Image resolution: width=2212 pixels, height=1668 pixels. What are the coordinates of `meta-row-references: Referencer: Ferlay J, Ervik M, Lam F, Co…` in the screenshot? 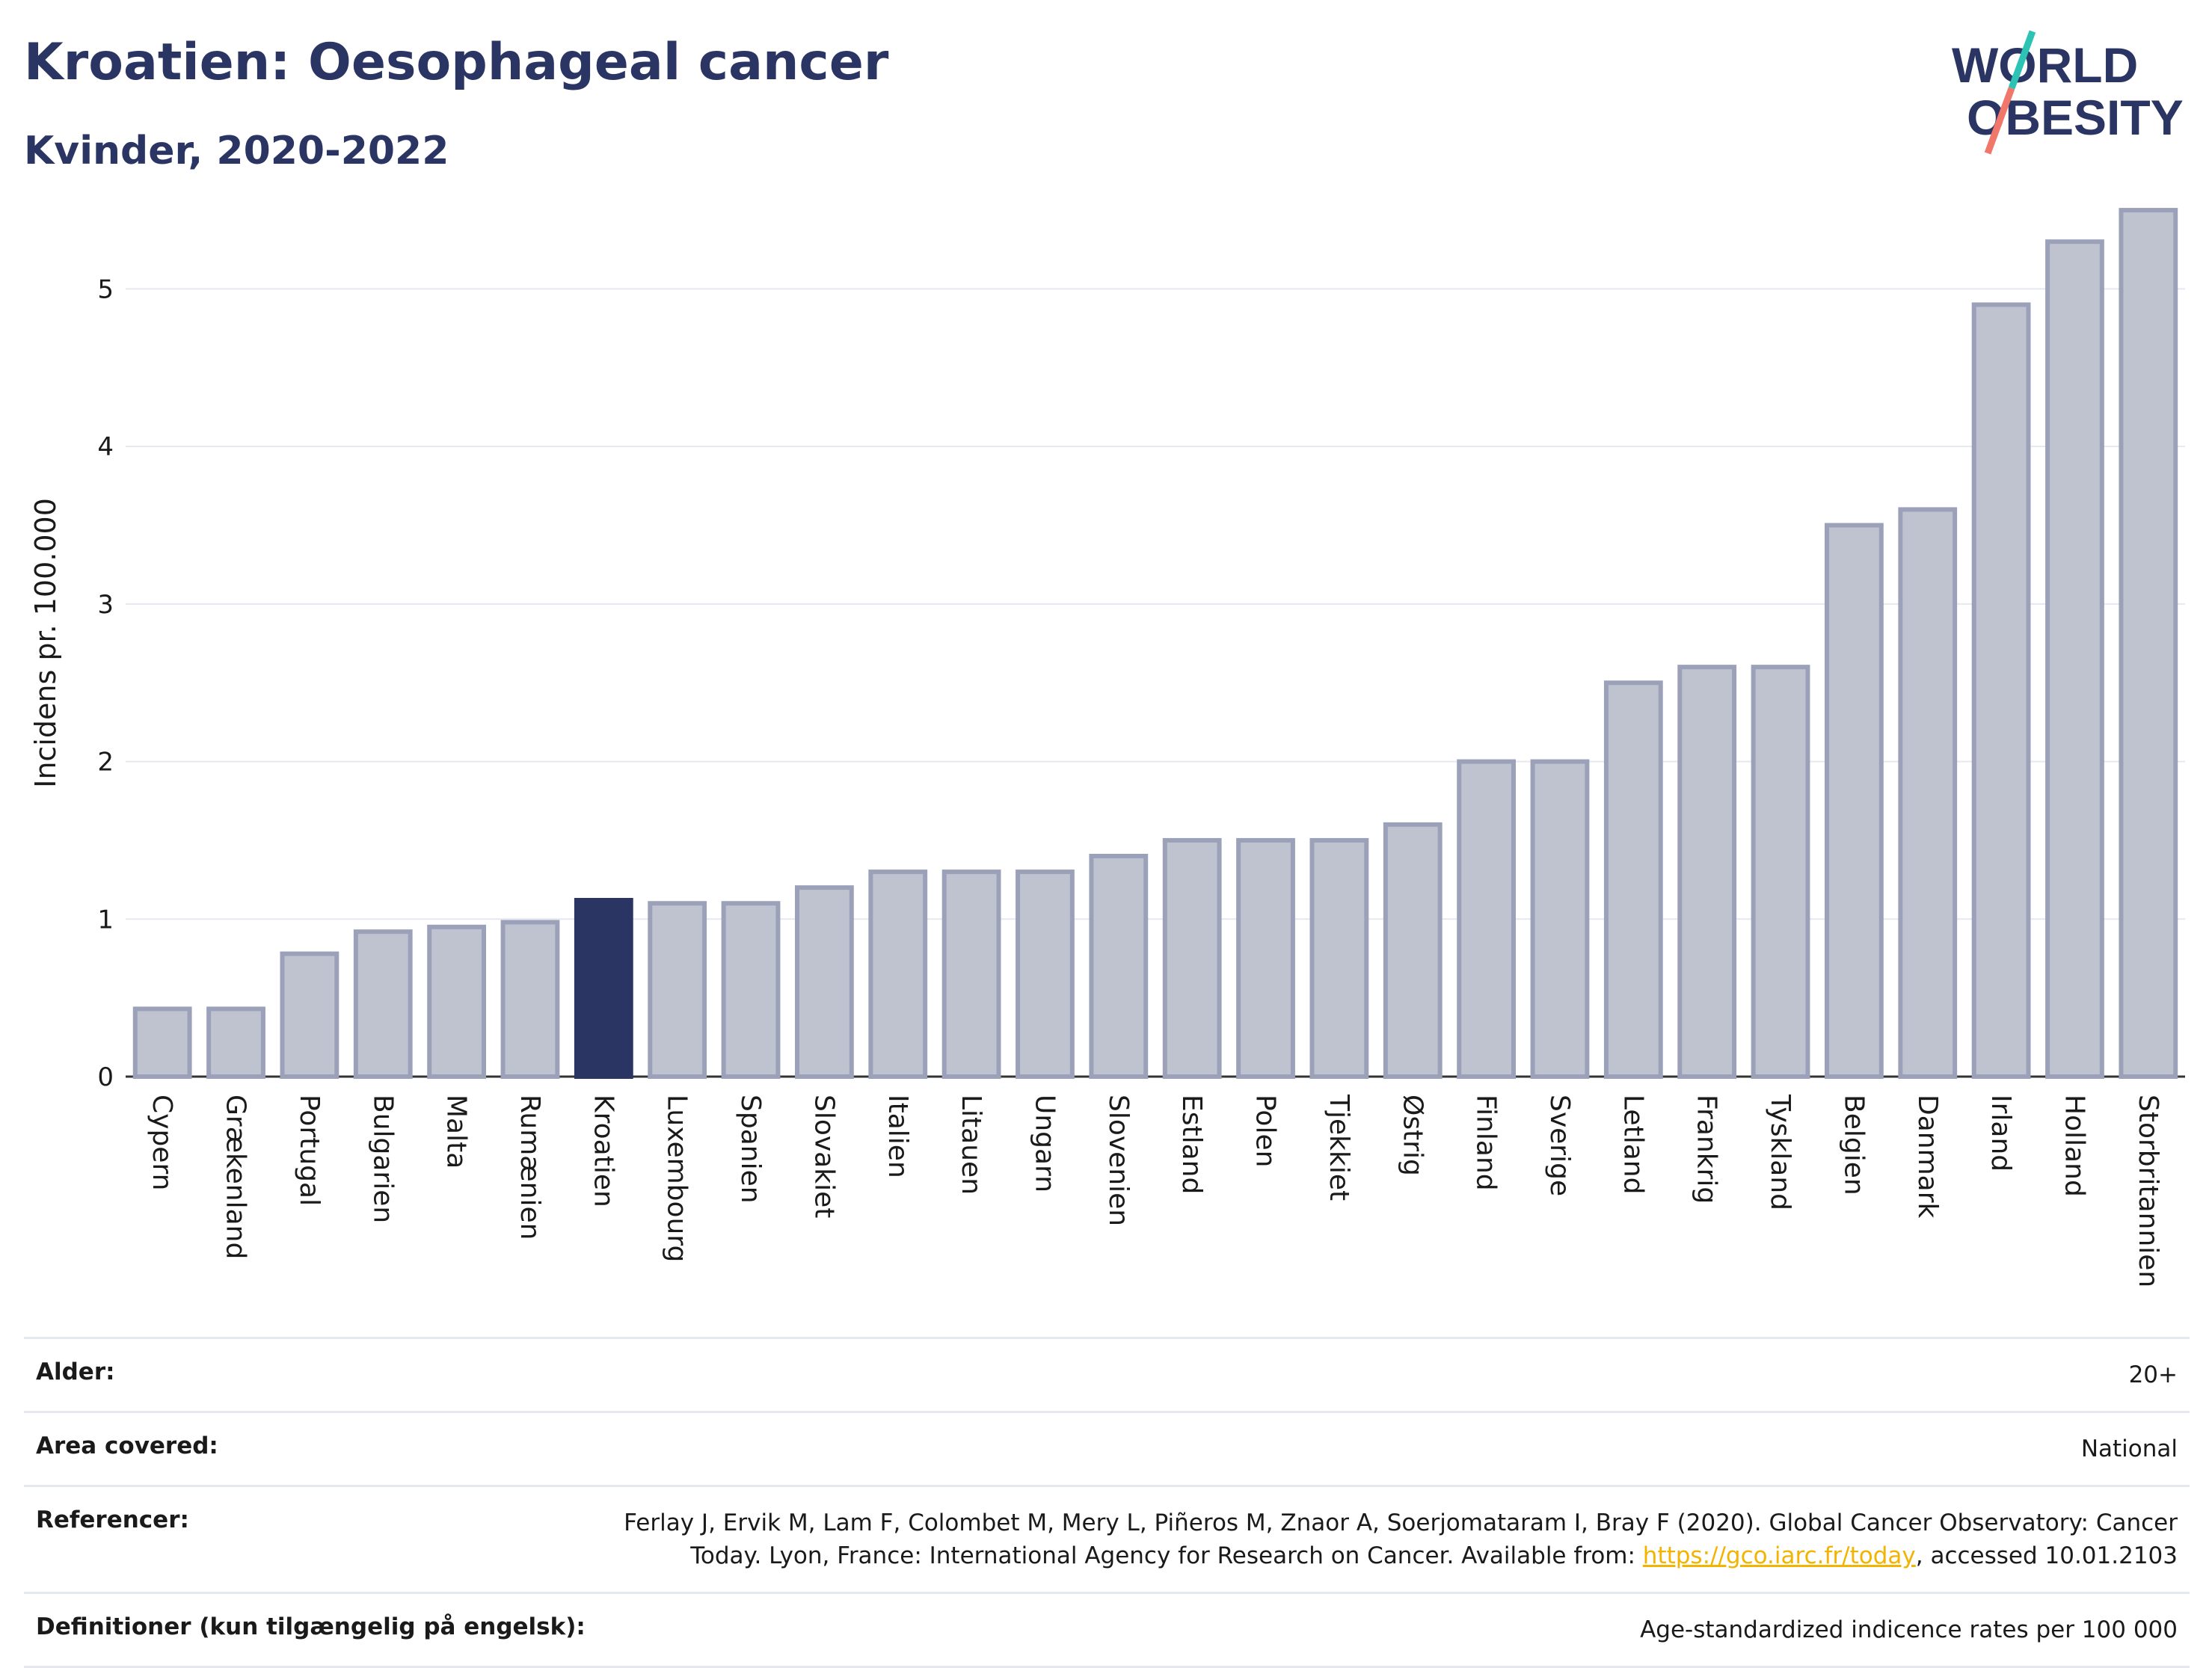 It's located at (1107, 1538).